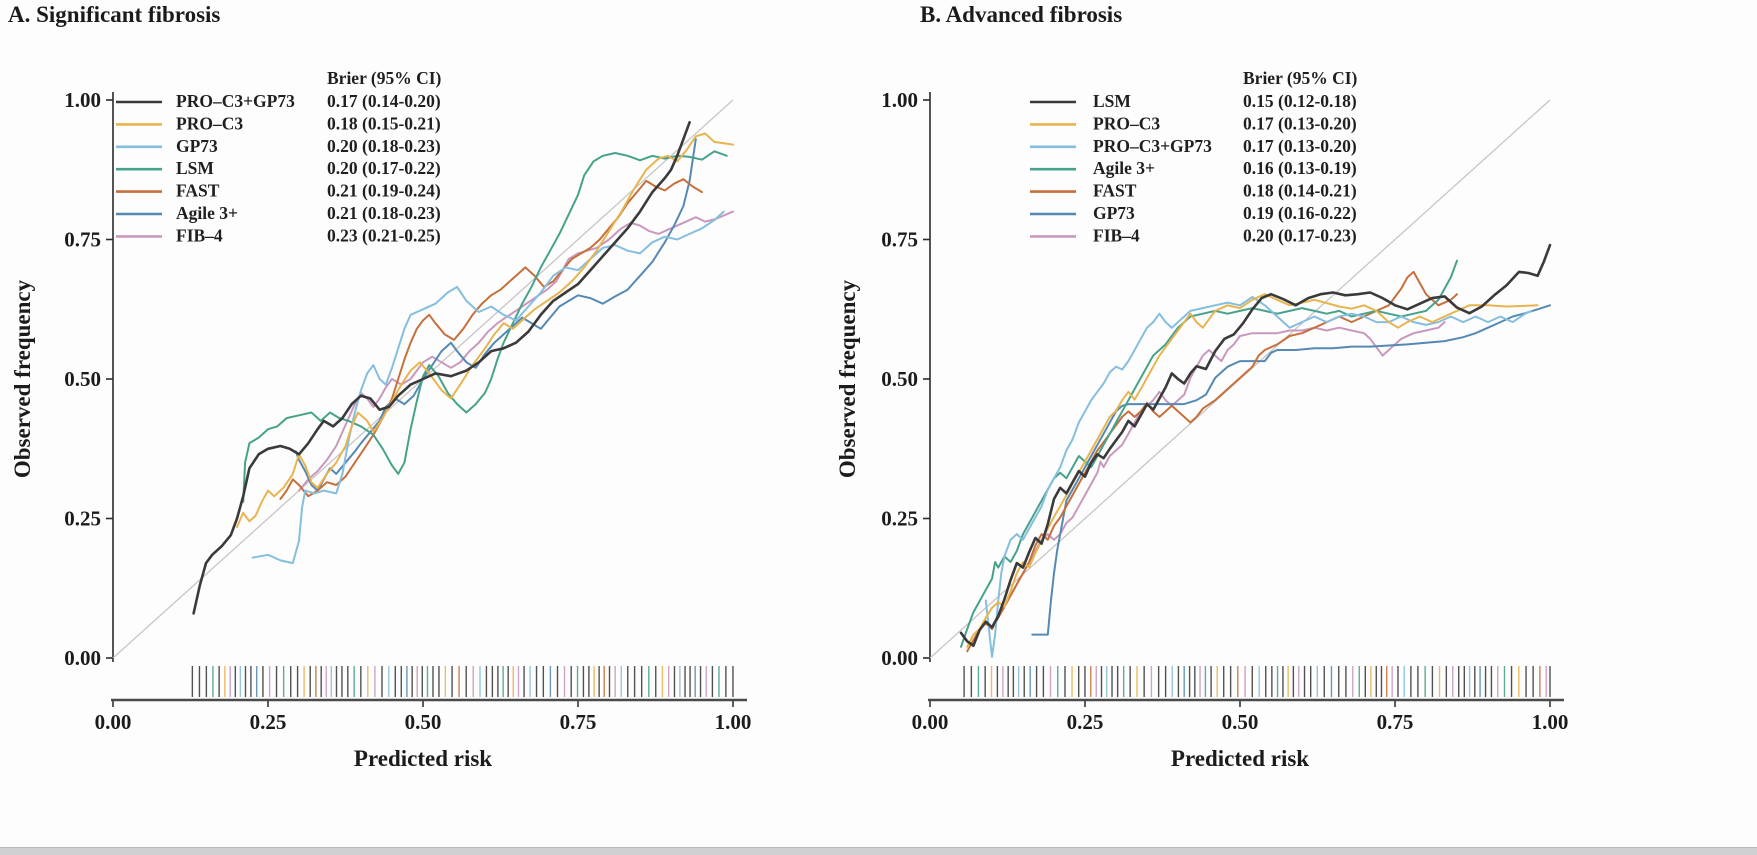 This screenshot has height=855, width=1757. Describe the element at coordinates (1300, 146) in the screenshot. I see `legend-brier-pro-c3-gp73: 0.17 (0.13-0.20)` at that location.